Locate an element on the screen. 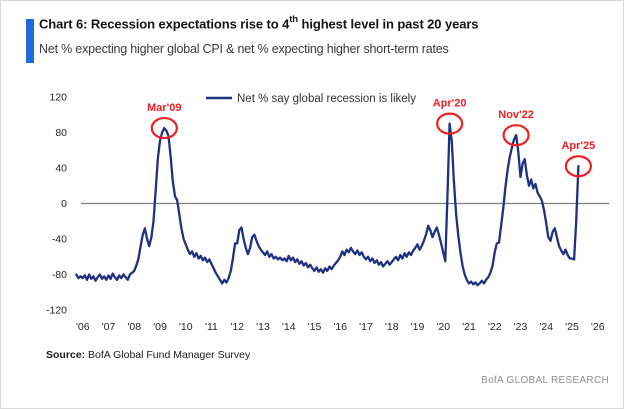 Image resolution: width=624 pixels, height=409 pixels. x-tick-label: '20 is located at coordinates (443, 327).